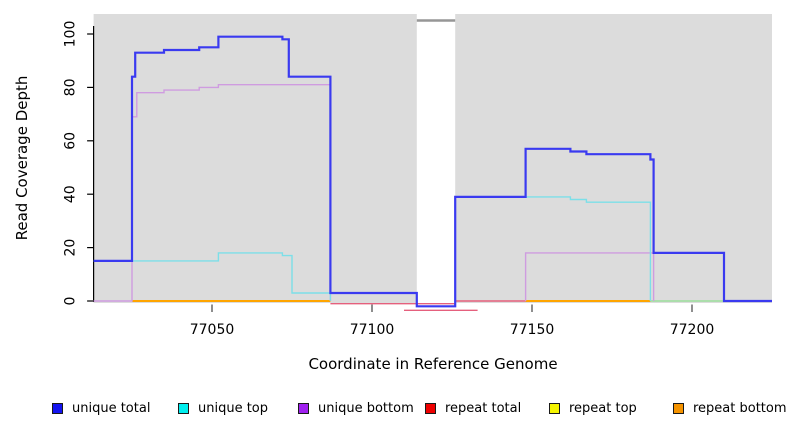 This screenshot has width=792, height=432. I want to click on legend-label: unique top, so click(233, 408).